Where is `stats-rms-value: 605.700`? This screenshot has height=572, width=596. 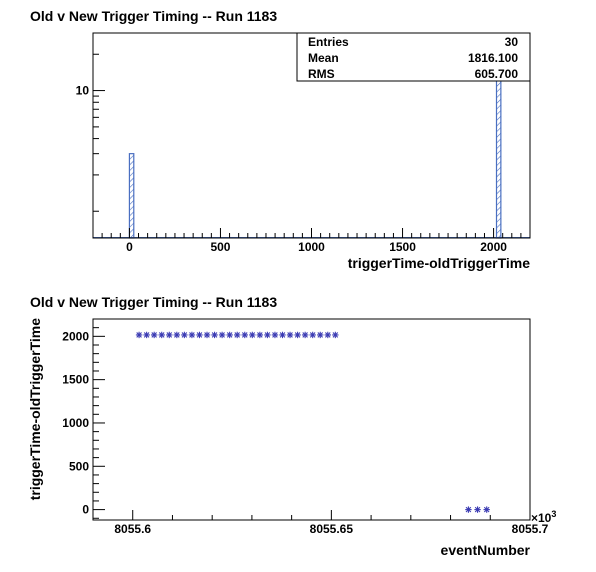 stats-rms-value: 605.700 is located at coordinates (497, 74).